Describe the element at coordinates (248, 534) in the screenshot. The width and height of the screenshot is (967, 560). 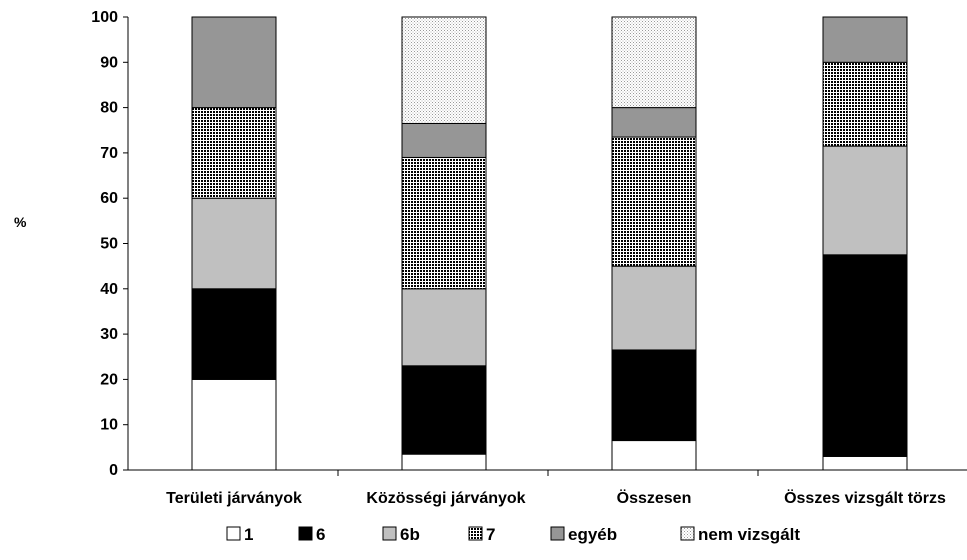
I see `legend-label-1: 1` at that location.